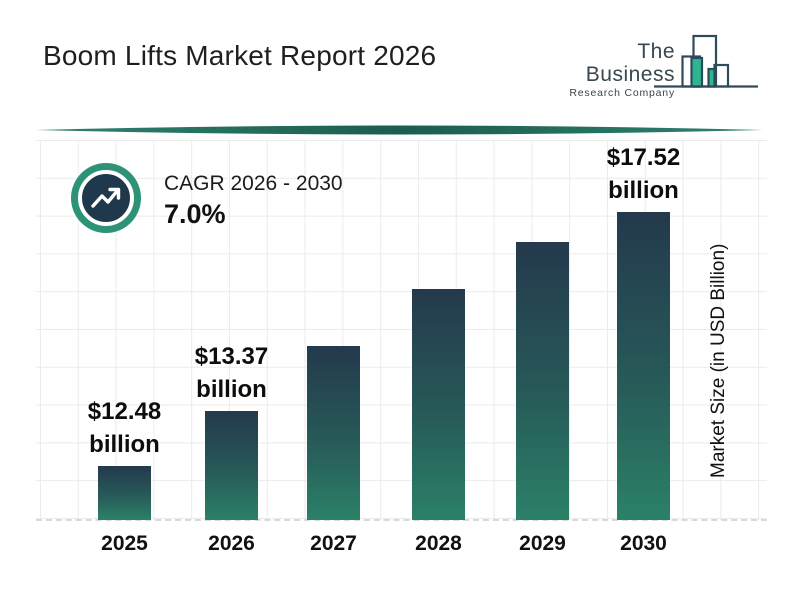 This screenshot has width=800, height=600. I want to click on logo-name: The Business, so click(630, 63).